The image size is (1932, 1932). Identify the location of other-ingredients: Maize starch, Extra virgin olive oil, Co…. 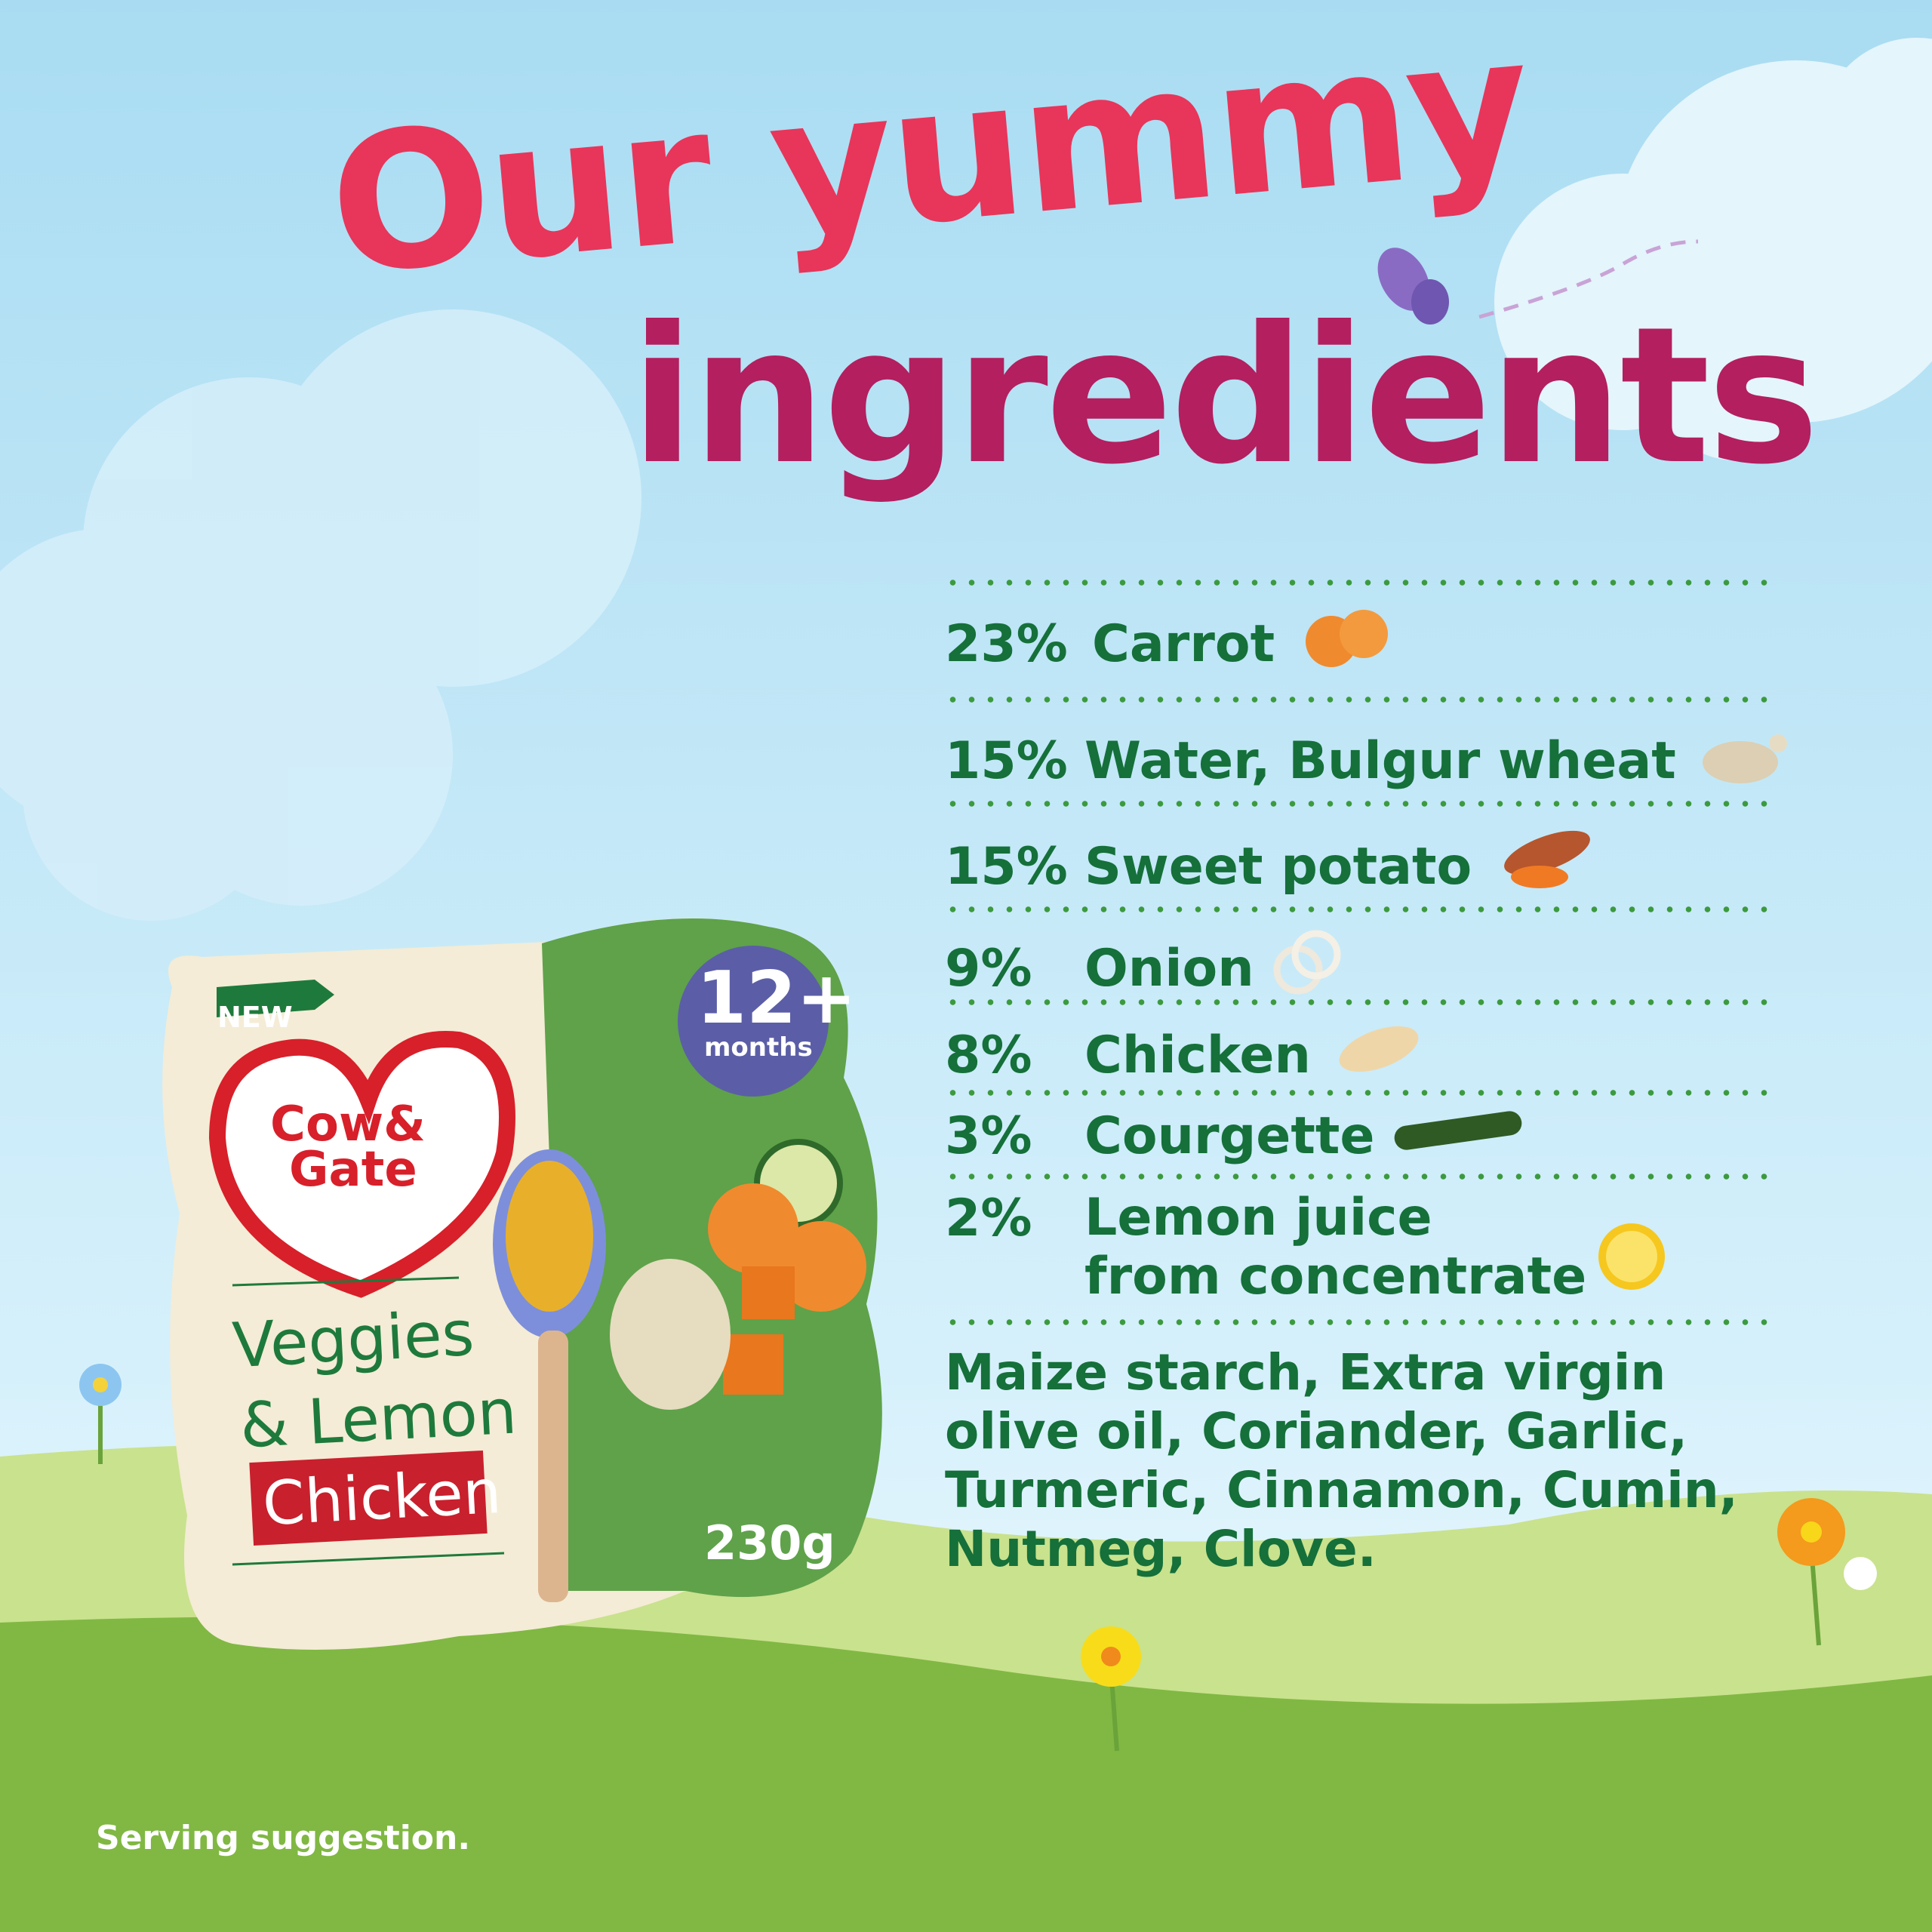
(1341, 1460).